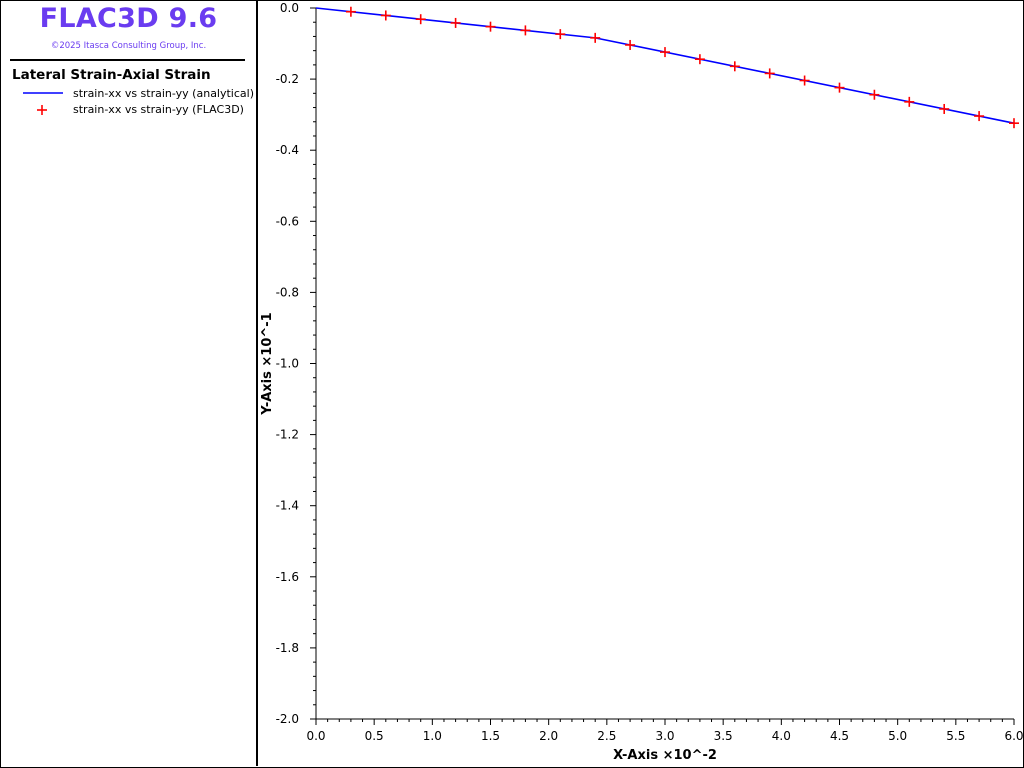 The width and height of the screenshot is (1024, 768). Describe the element at coordinates (287, 506) in the screenshot. I see `y-tick-label: -1.4` at that location.